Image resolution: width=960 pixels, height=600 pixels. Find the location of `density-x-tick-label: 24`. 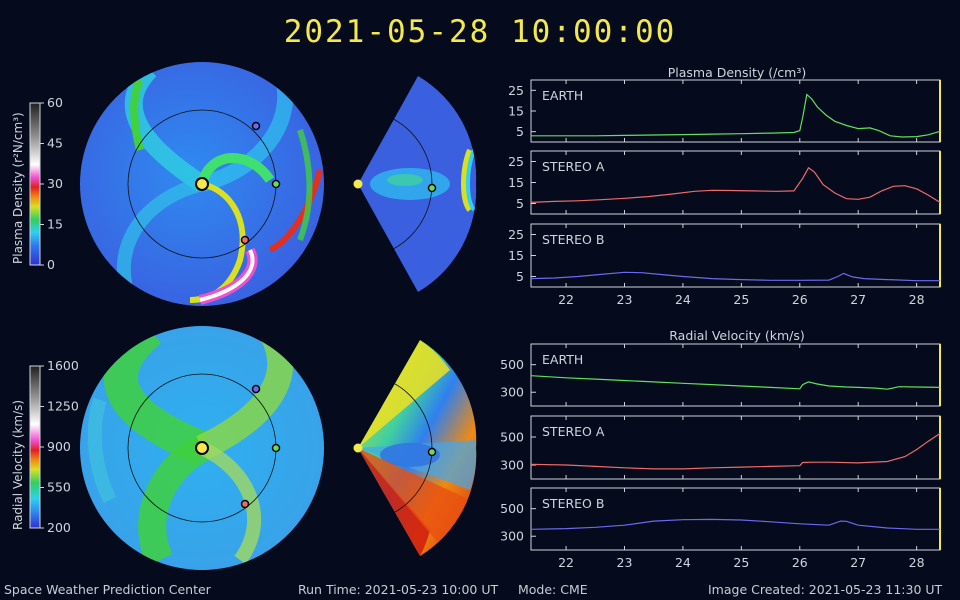

density-x-tick-label: 24 is located at coordinates (683, 299).